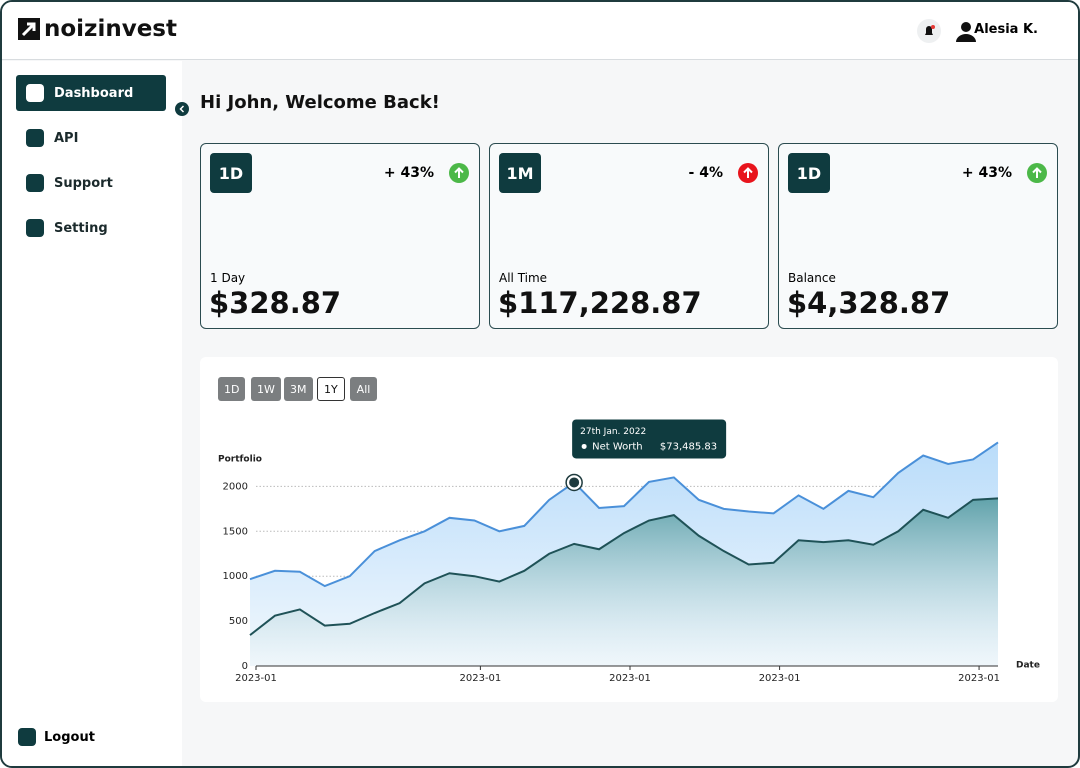  Describe the element at coordinates (617, 446) in the screenshot. I see `tooltip-label: Net Worth` at that location.